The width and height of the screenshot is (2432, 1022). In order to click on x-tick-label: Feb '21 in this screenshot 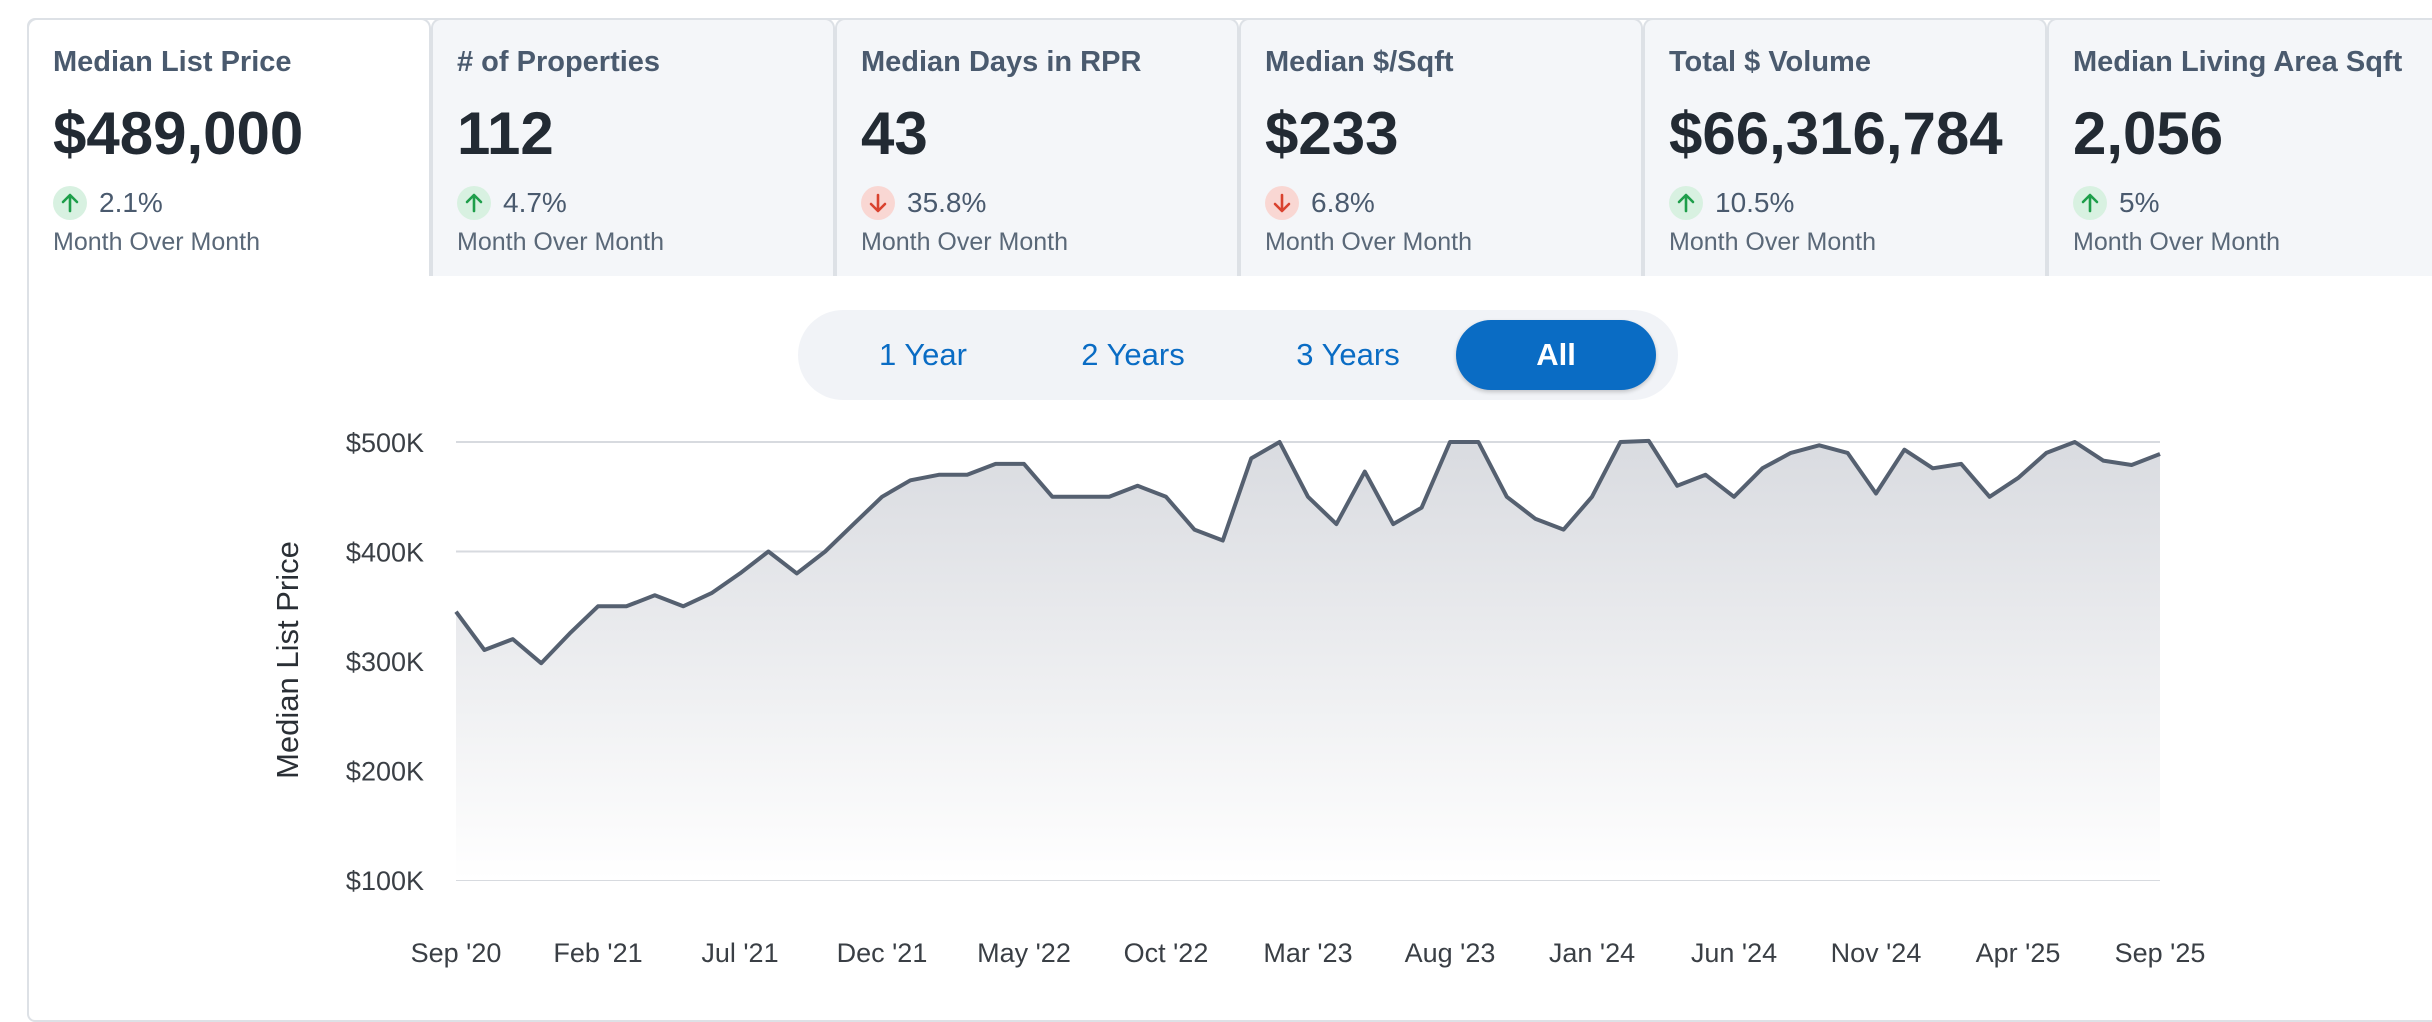, I will do `click(597, 953)`.